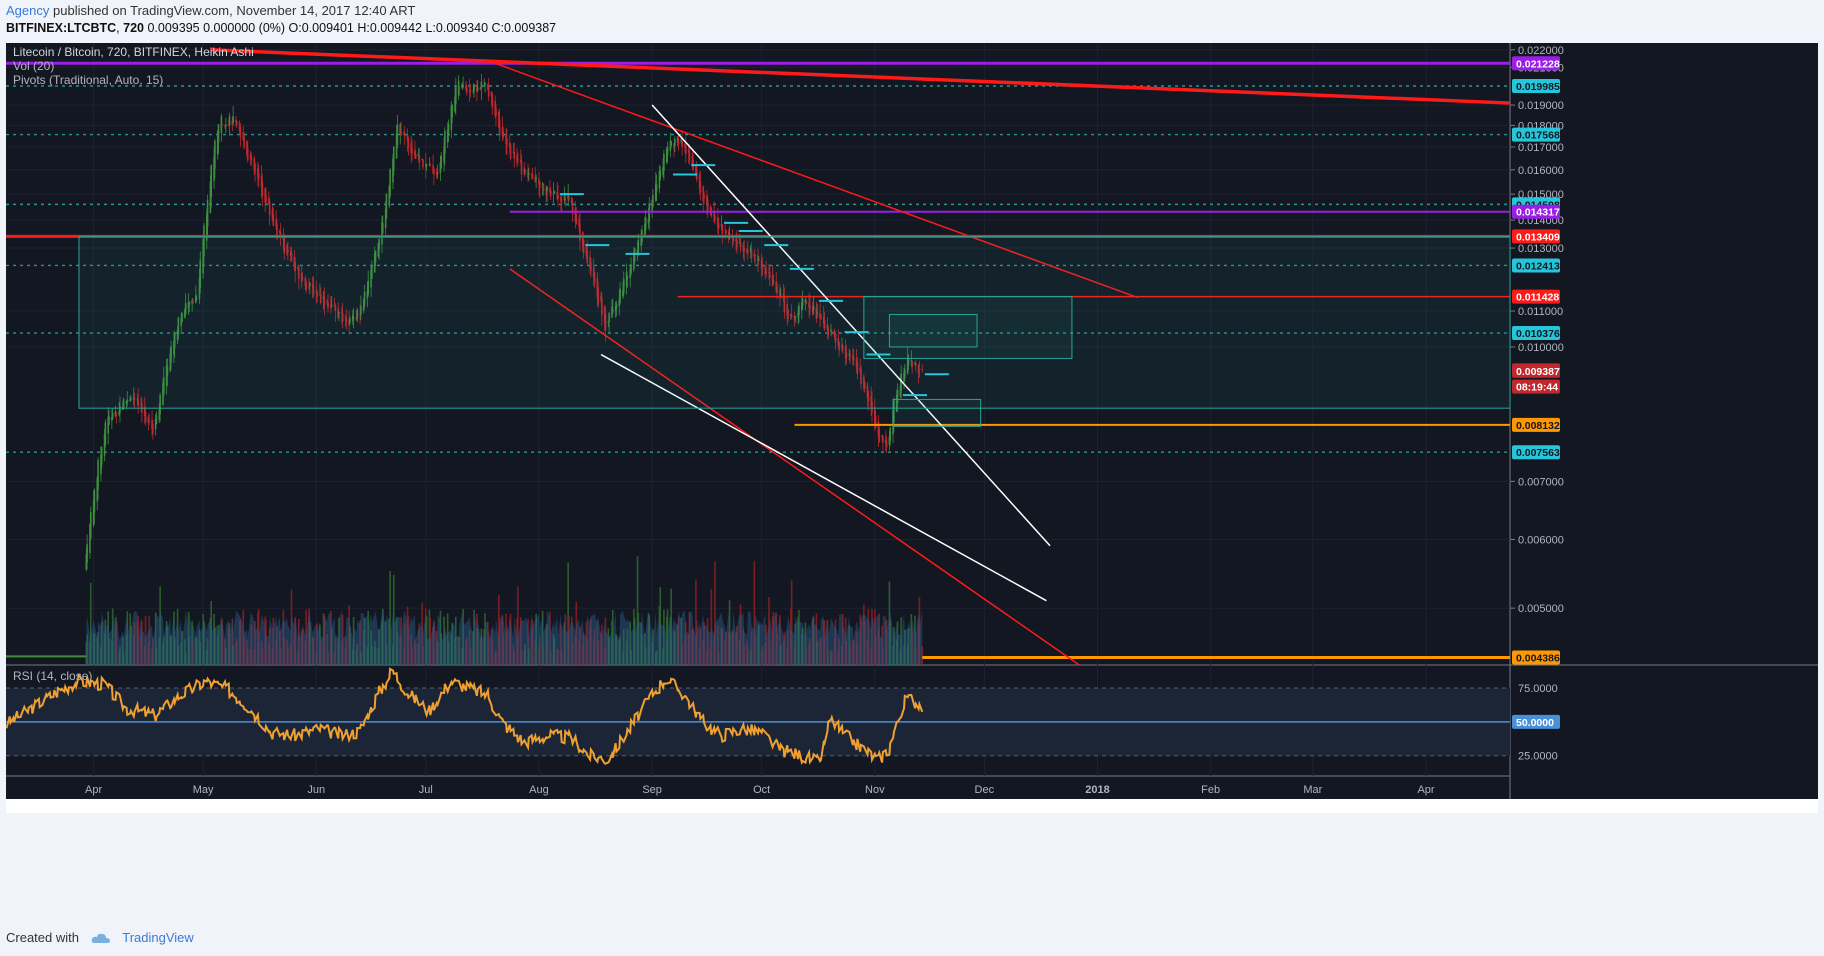  What do you see at coordinates (758, 716) in the screenshot?
I see `rsi-indicator` at bounding box center [758, 716].